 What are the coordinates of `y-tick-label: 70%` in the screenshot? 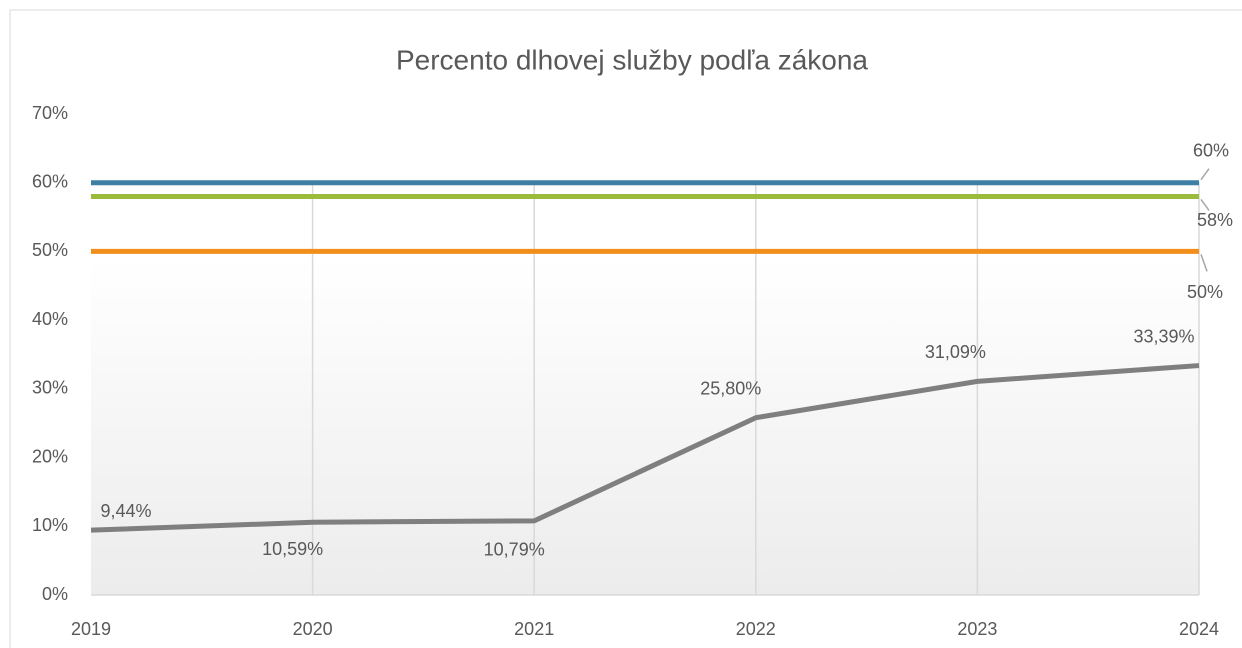 It's located at (50, 113).